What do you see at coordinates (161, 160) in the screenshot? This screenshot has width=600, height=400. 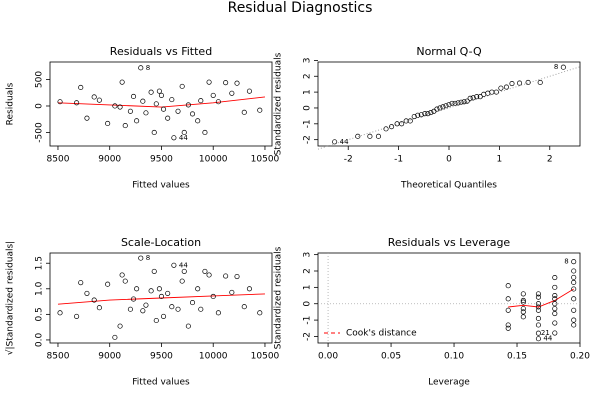 I see `x-tick-label: 9500` at bounding box center [161, 160].